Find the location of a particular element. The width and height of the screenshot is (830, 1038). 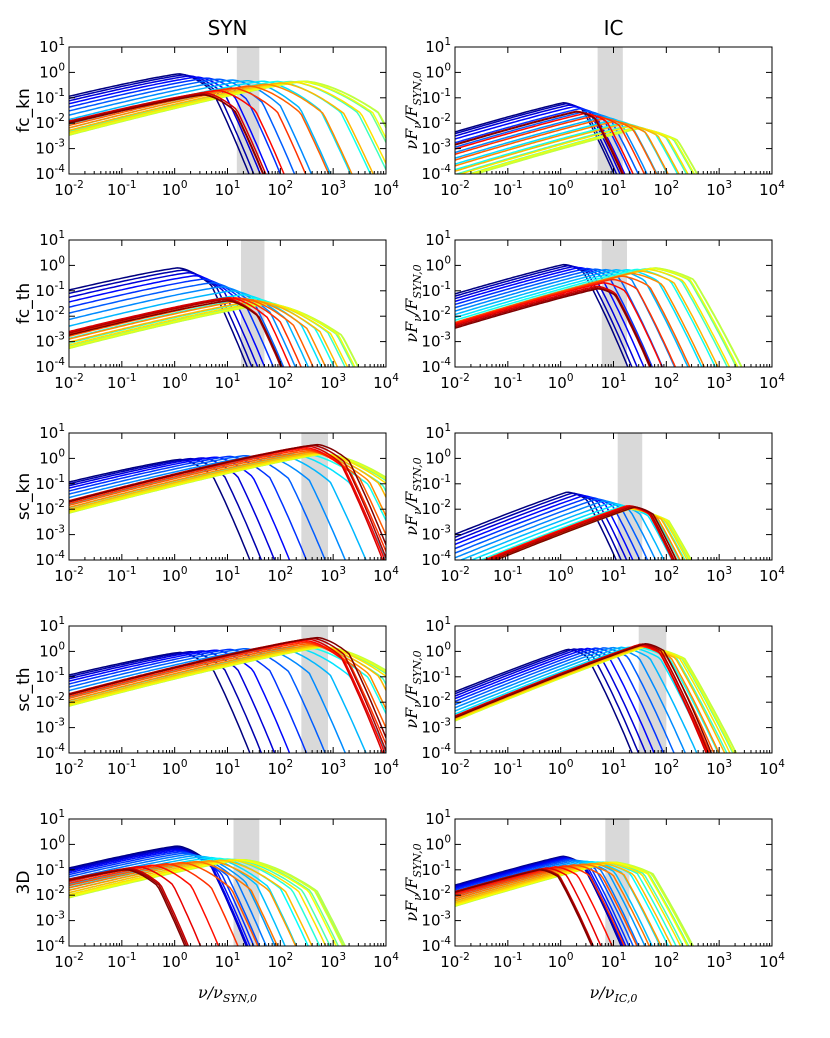

y-axis-label-sub: ν is located at coordinates (417, 318).